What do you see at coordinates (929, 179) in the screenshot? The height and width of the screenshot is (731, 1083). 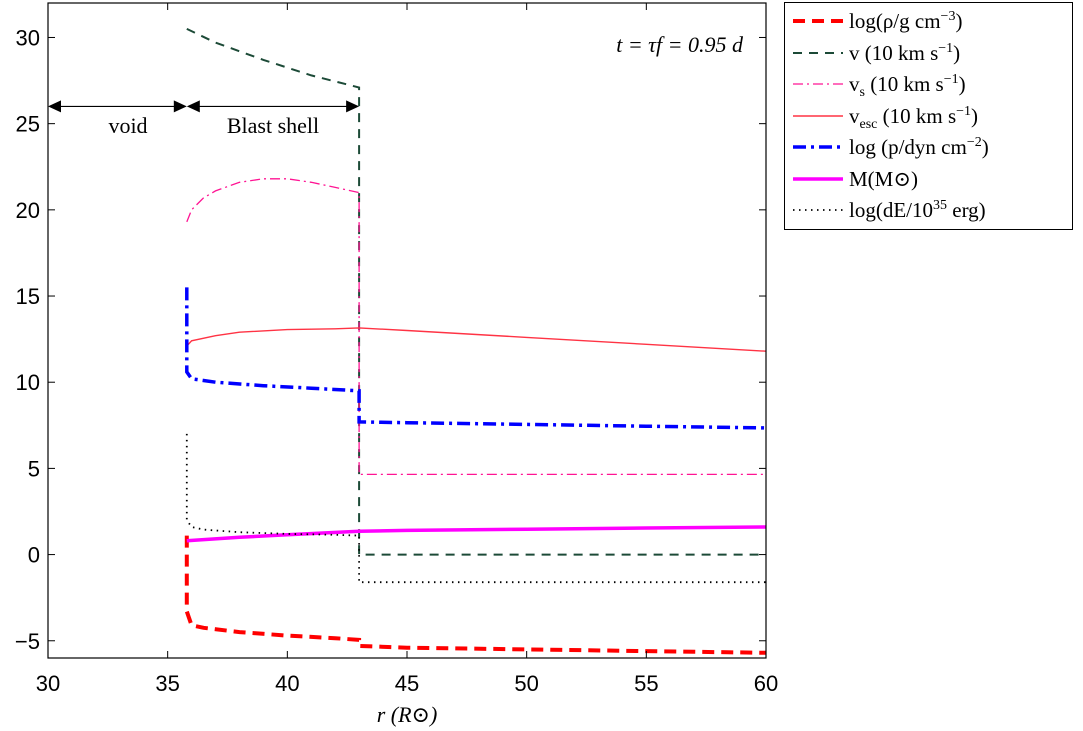 I see `legend-item: M(M⊙)` at bounding box center [929, 179].